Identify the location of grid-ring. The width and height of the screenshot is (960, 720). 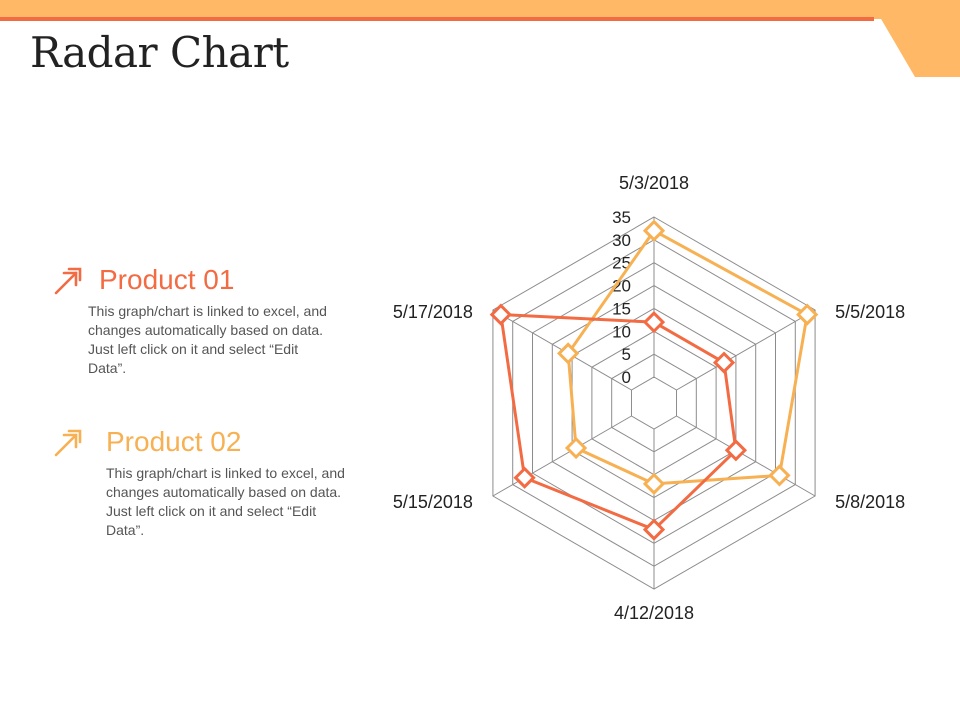
(654, 403).